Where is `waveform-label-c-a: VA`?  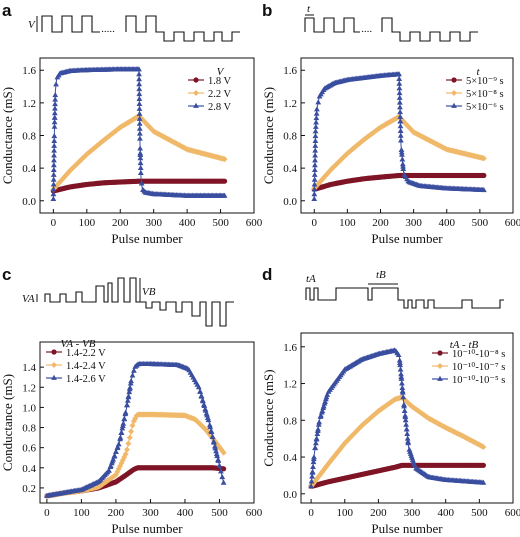 waveform-label-c-a: VA is located at coordinates (28, 299).